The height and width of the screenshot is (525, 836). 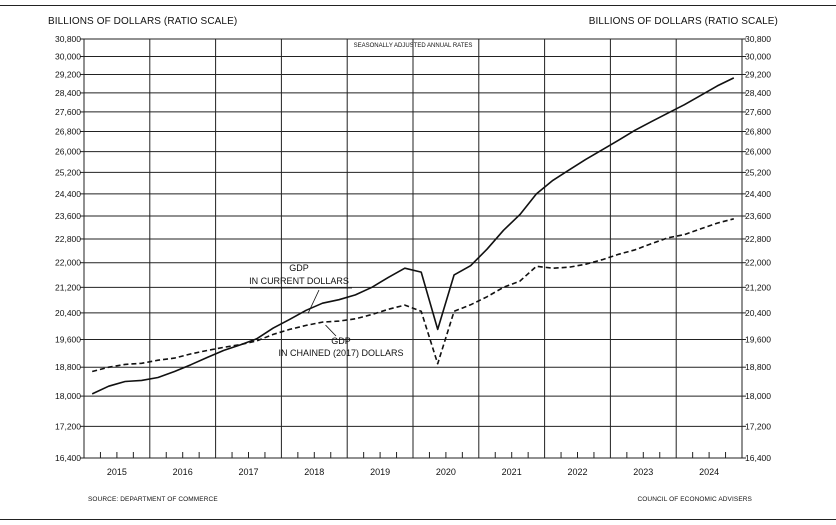 I want to click on y-tick-label-left: 16,400, so click(x=68, y=458).